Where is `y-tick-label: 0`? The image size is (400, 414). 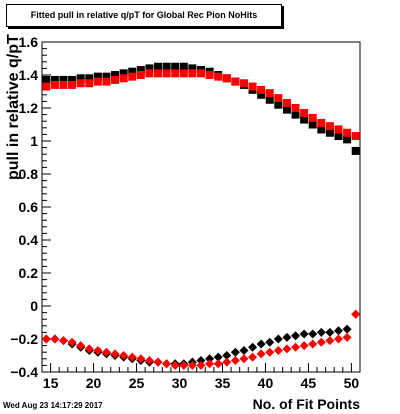
y-tick-label: 0 is located at coordinates (34, 306).